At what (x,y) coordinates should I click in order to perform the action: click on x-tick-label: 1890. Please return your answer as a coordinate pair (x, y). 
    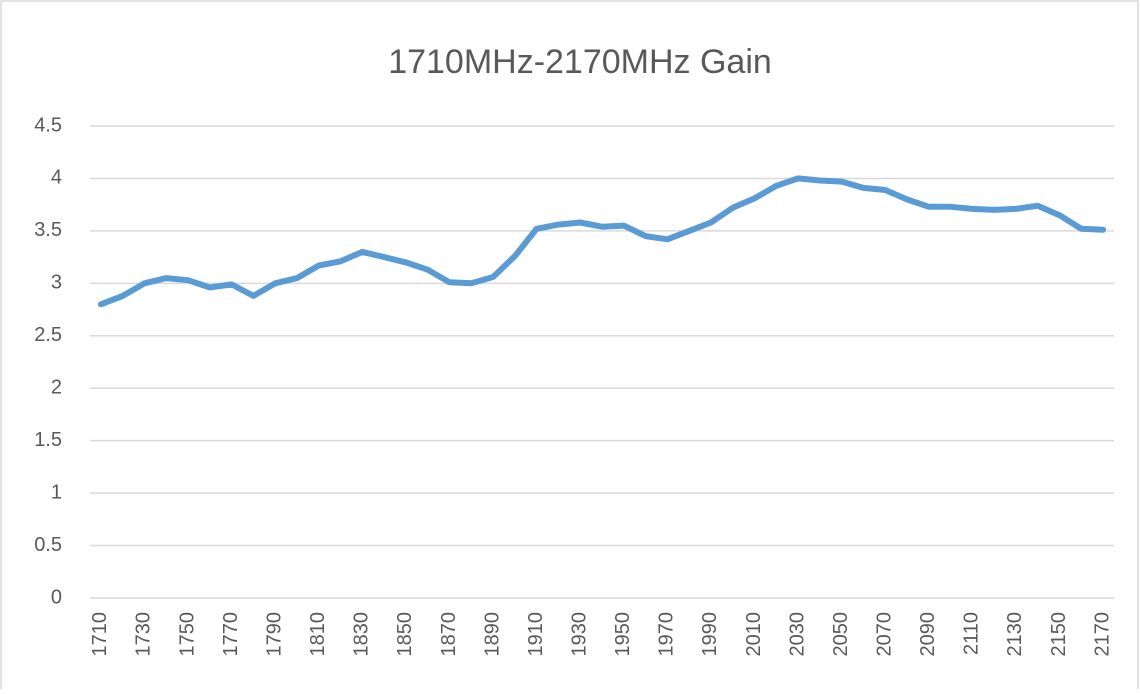
    Looking at the image, I should click on (492, 634).